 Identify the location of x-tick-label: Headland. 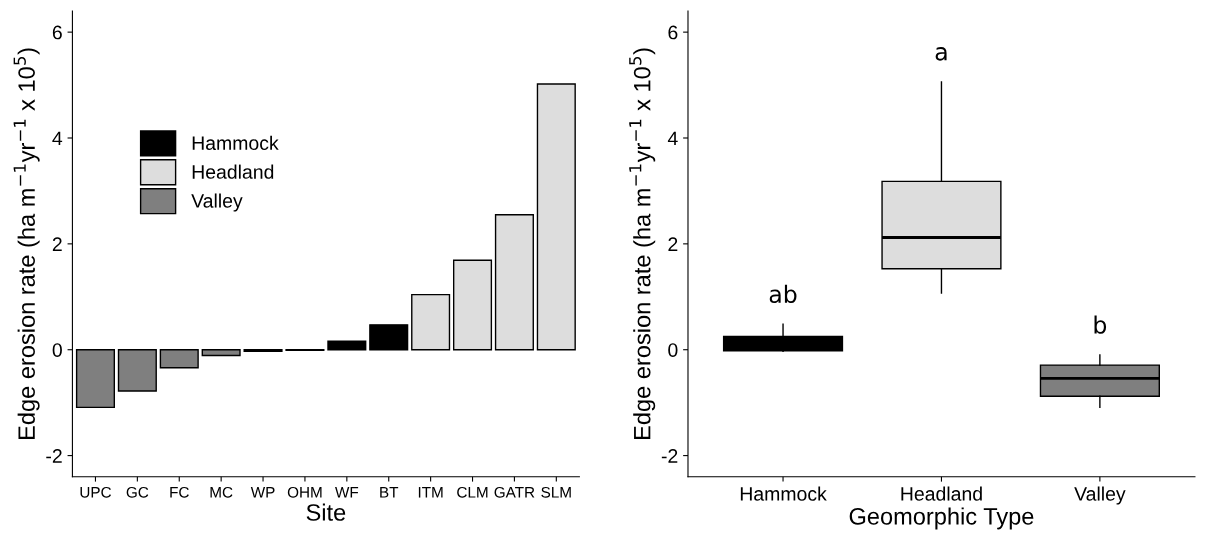
(941, 493).